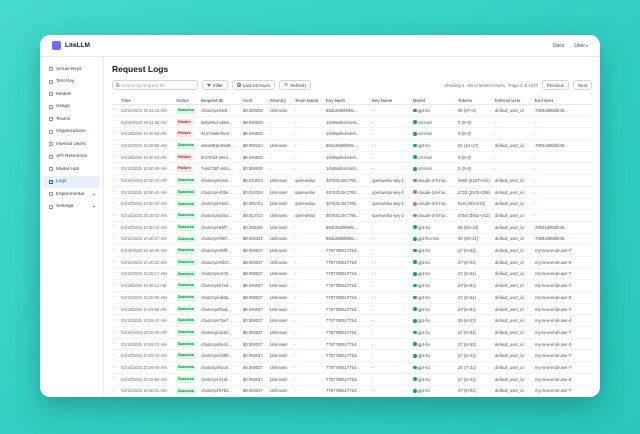 This screenshot has height=434, width=640. What do you see at coordinates (536, 204) in the screenshot?
I see `cell-end-user: -` at bounding box center [536, 204].